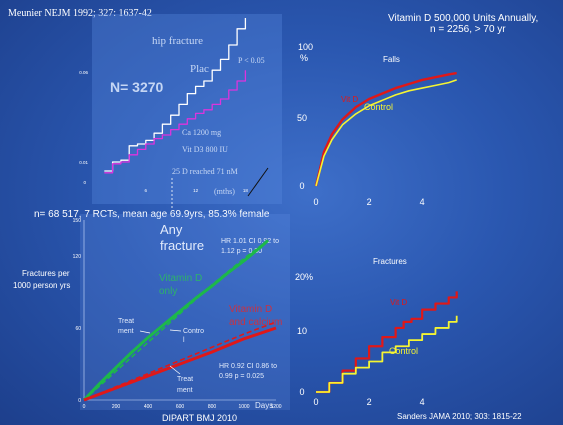 Image resolution: width=563 pixels, height=425 pixels. Describe the element at coordinates (146, 190) in the screenshot. I see `meunier-xtick-0: 6` at that location.